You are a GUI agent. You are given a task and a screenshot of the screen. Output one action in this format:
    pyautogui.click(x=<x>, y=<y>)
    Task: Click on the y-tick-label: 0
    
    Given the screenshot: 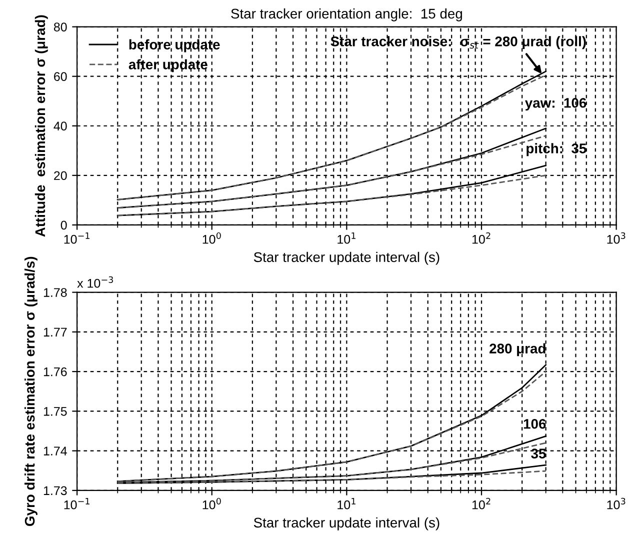 What is the action you would take?
    pyautogui.click(x=63, y=225)
    